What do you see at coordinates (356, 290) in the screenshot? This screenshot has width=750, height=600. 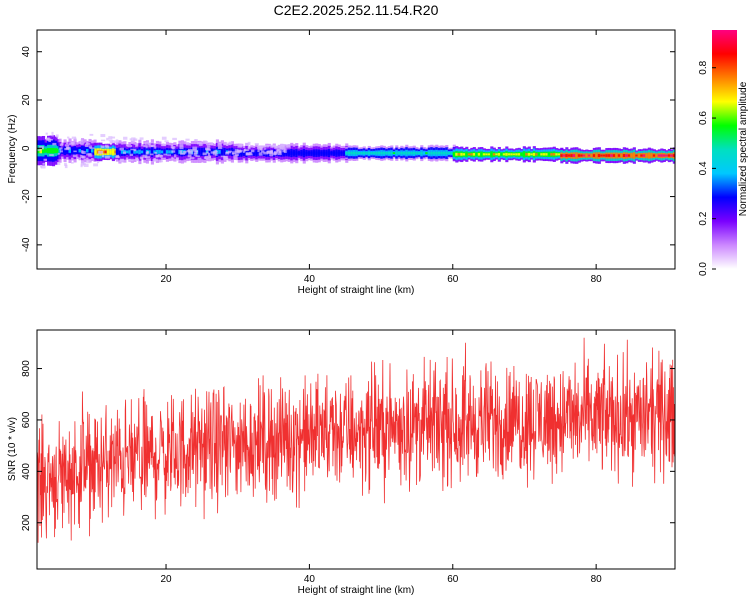 I see `spectrogram-xlabel: Height of straight line (km)` at bounding box center [356, 290].